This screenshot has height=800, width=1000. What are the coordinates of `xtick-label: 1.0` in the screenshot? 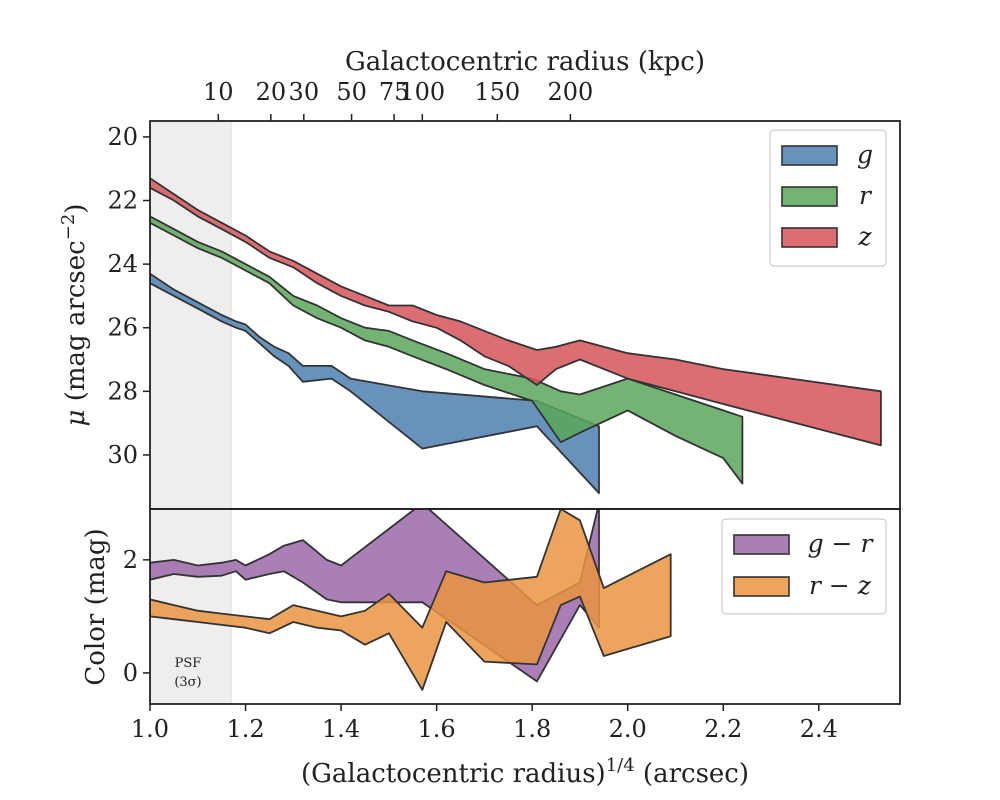 It's located at (150, 729).